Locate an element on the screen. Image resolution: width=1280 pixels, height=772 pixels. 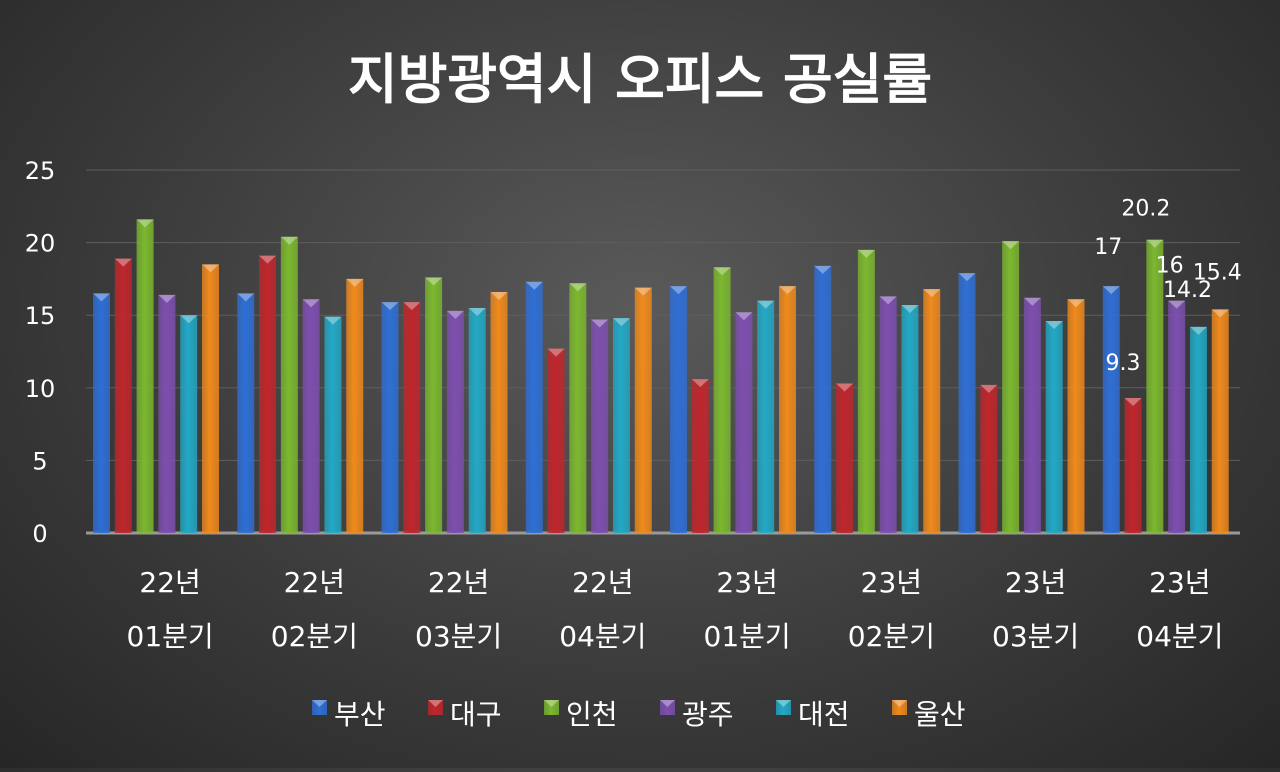
legend: 부산 대구 인천 광주 대전 울산 is located at coordinates (639, 714).